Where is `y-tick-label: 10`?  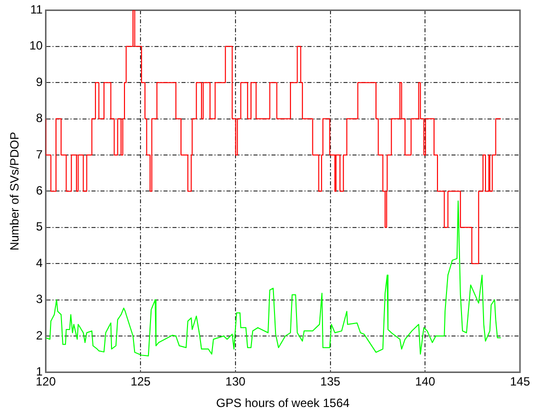
y-tick-label: 10 is located at coordinates (36, 45).